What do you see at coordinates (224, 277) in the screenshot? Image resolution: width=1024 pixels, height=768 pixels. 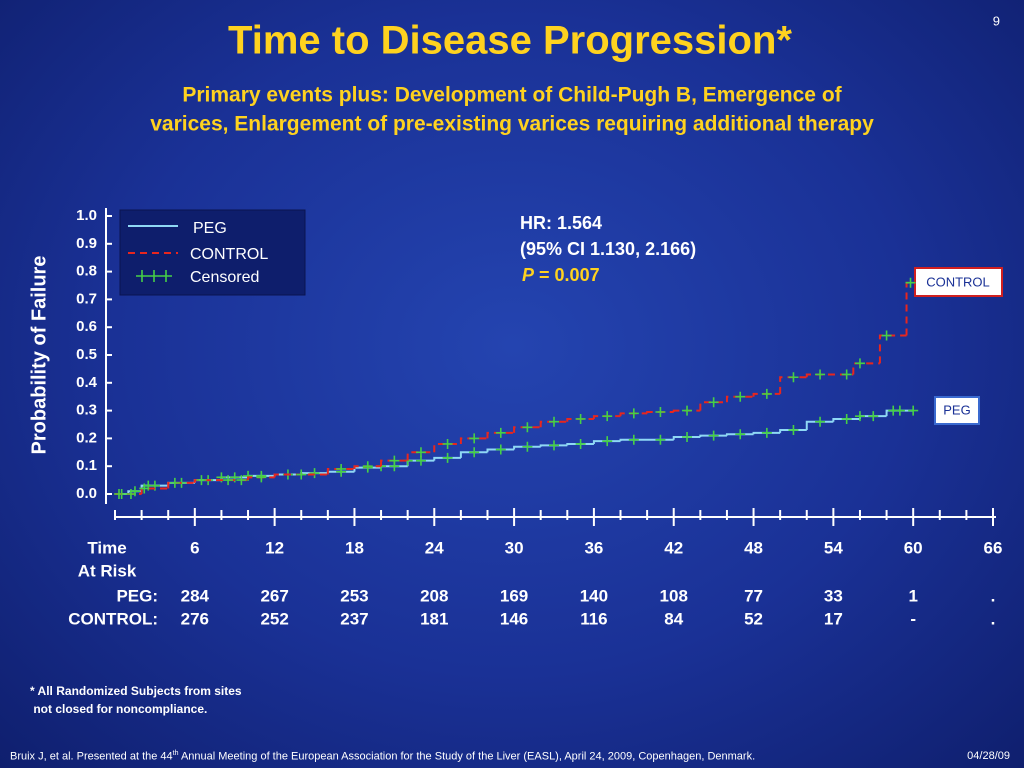 I see `legend-label: Censored` at bounding box center [224, 277].